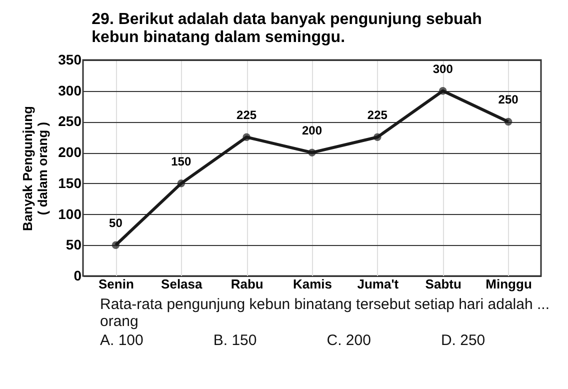  Describe the element at coordinates (247, 284) in the screenshot. I see `x-tick-label: Rabu` at that location.